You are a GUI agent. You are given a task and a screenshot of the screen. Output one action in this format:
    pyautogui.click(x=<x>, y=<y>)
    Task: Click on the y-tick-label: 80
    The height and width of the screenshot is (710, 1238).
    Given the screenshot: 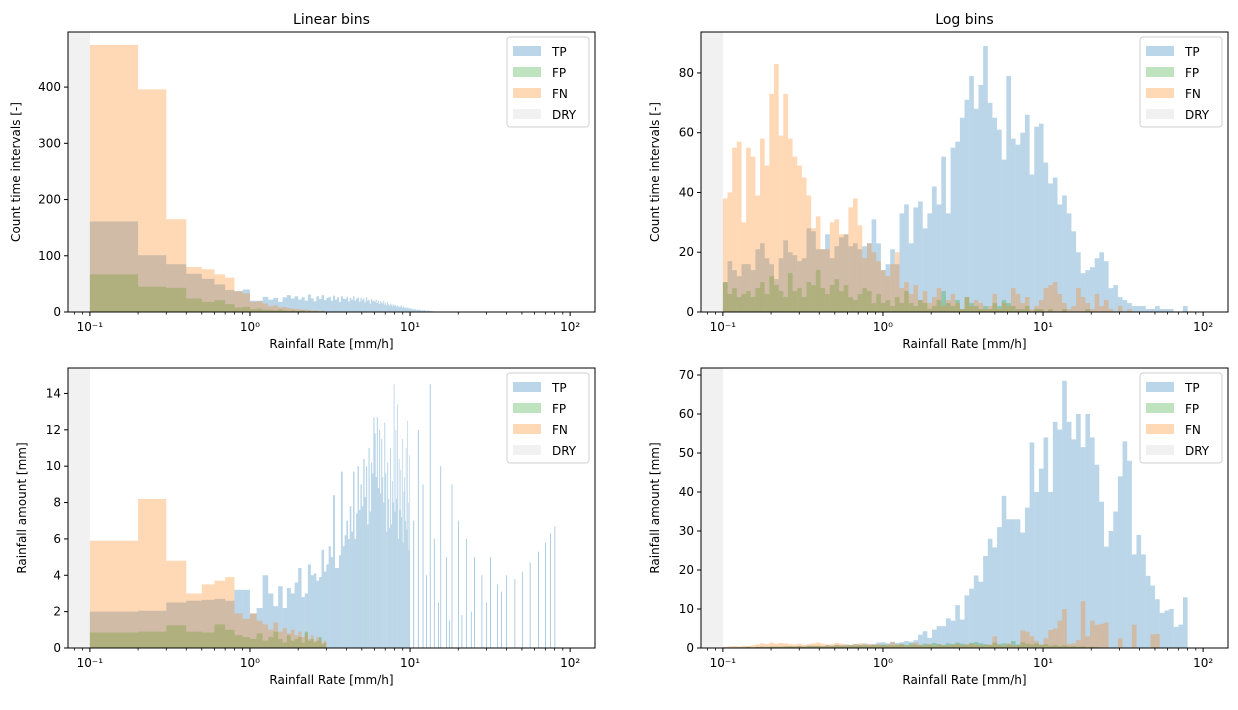 What is the action you would take?
    pyautogui.click(x=686, y=73)
    